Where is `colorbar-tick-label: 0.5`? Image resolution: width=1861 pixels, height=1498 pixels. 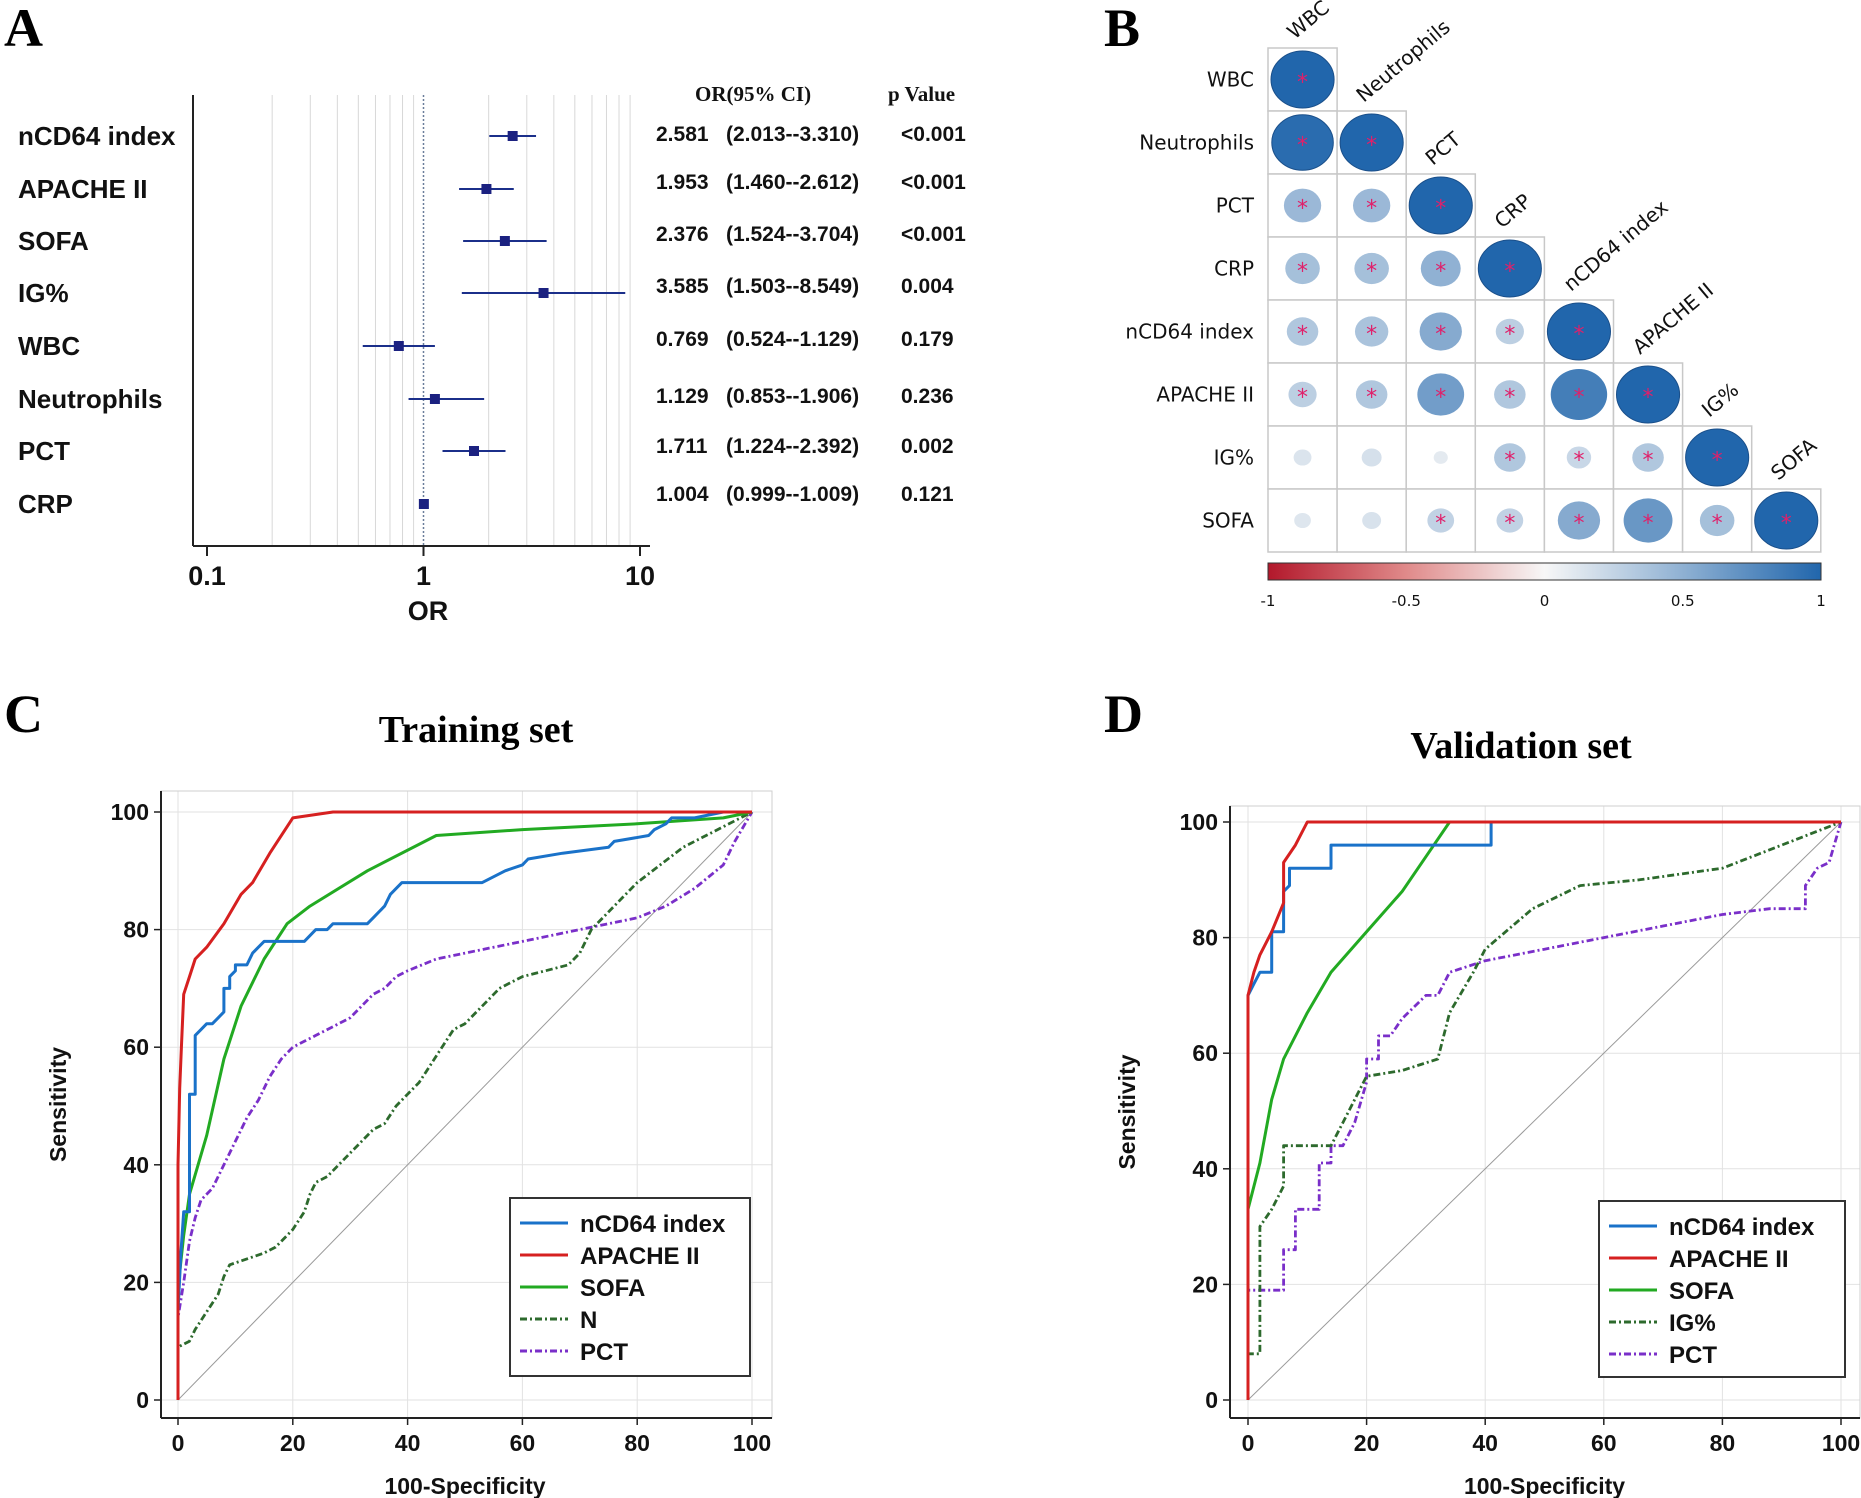
colorbar-tick-label: 0.5 is located at coordinates (1683, 601).